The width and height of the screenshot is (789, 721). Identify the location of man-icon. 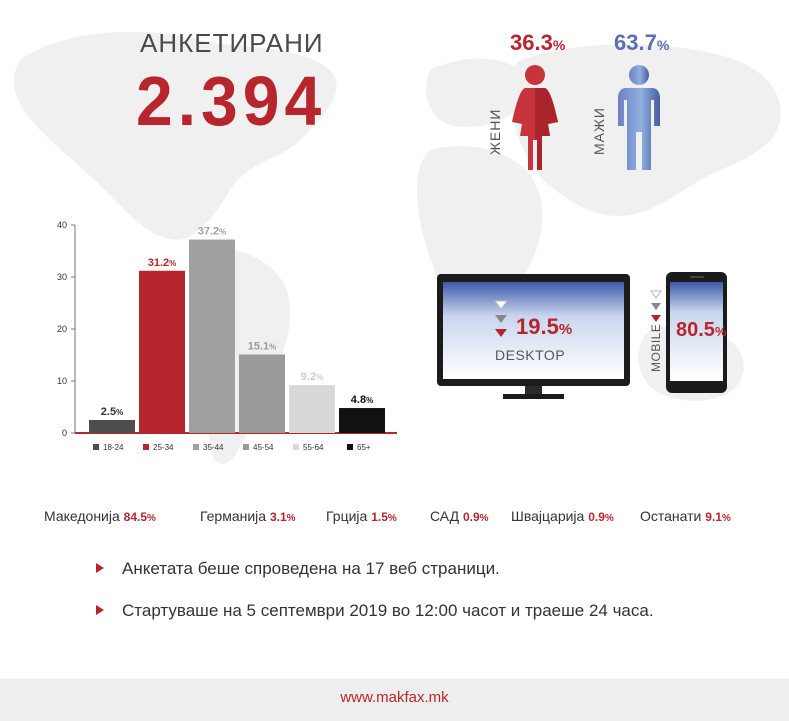
(639, 117).